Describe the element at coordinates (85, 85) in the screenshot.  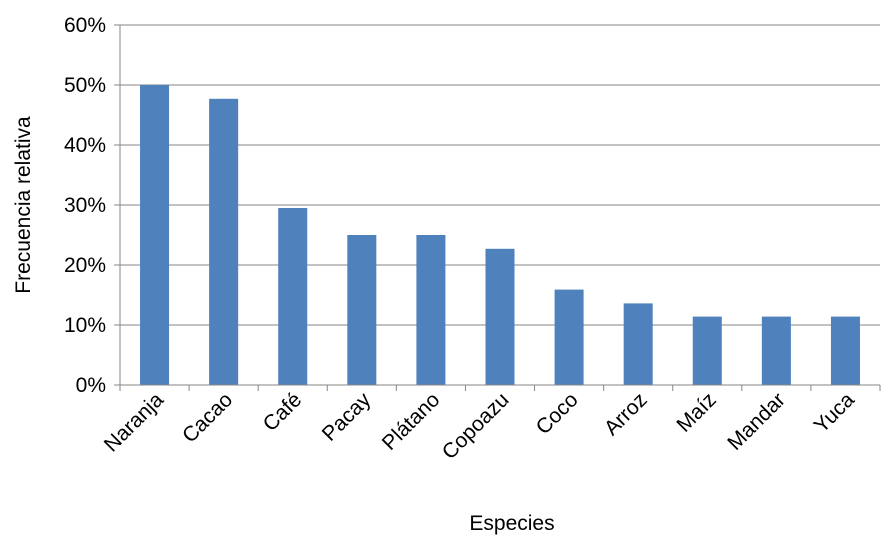
I see `y-tick-label: 50%` at that location.